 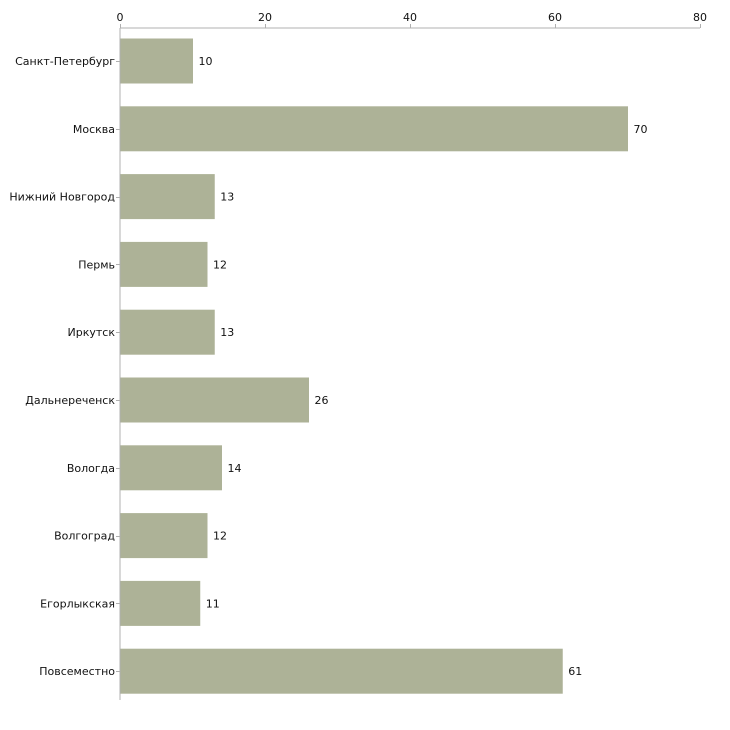 What do you see at coordinates (120, 17) in the screenshot?
I see `x-tick-label: 0` at bounding box center [120, 17].